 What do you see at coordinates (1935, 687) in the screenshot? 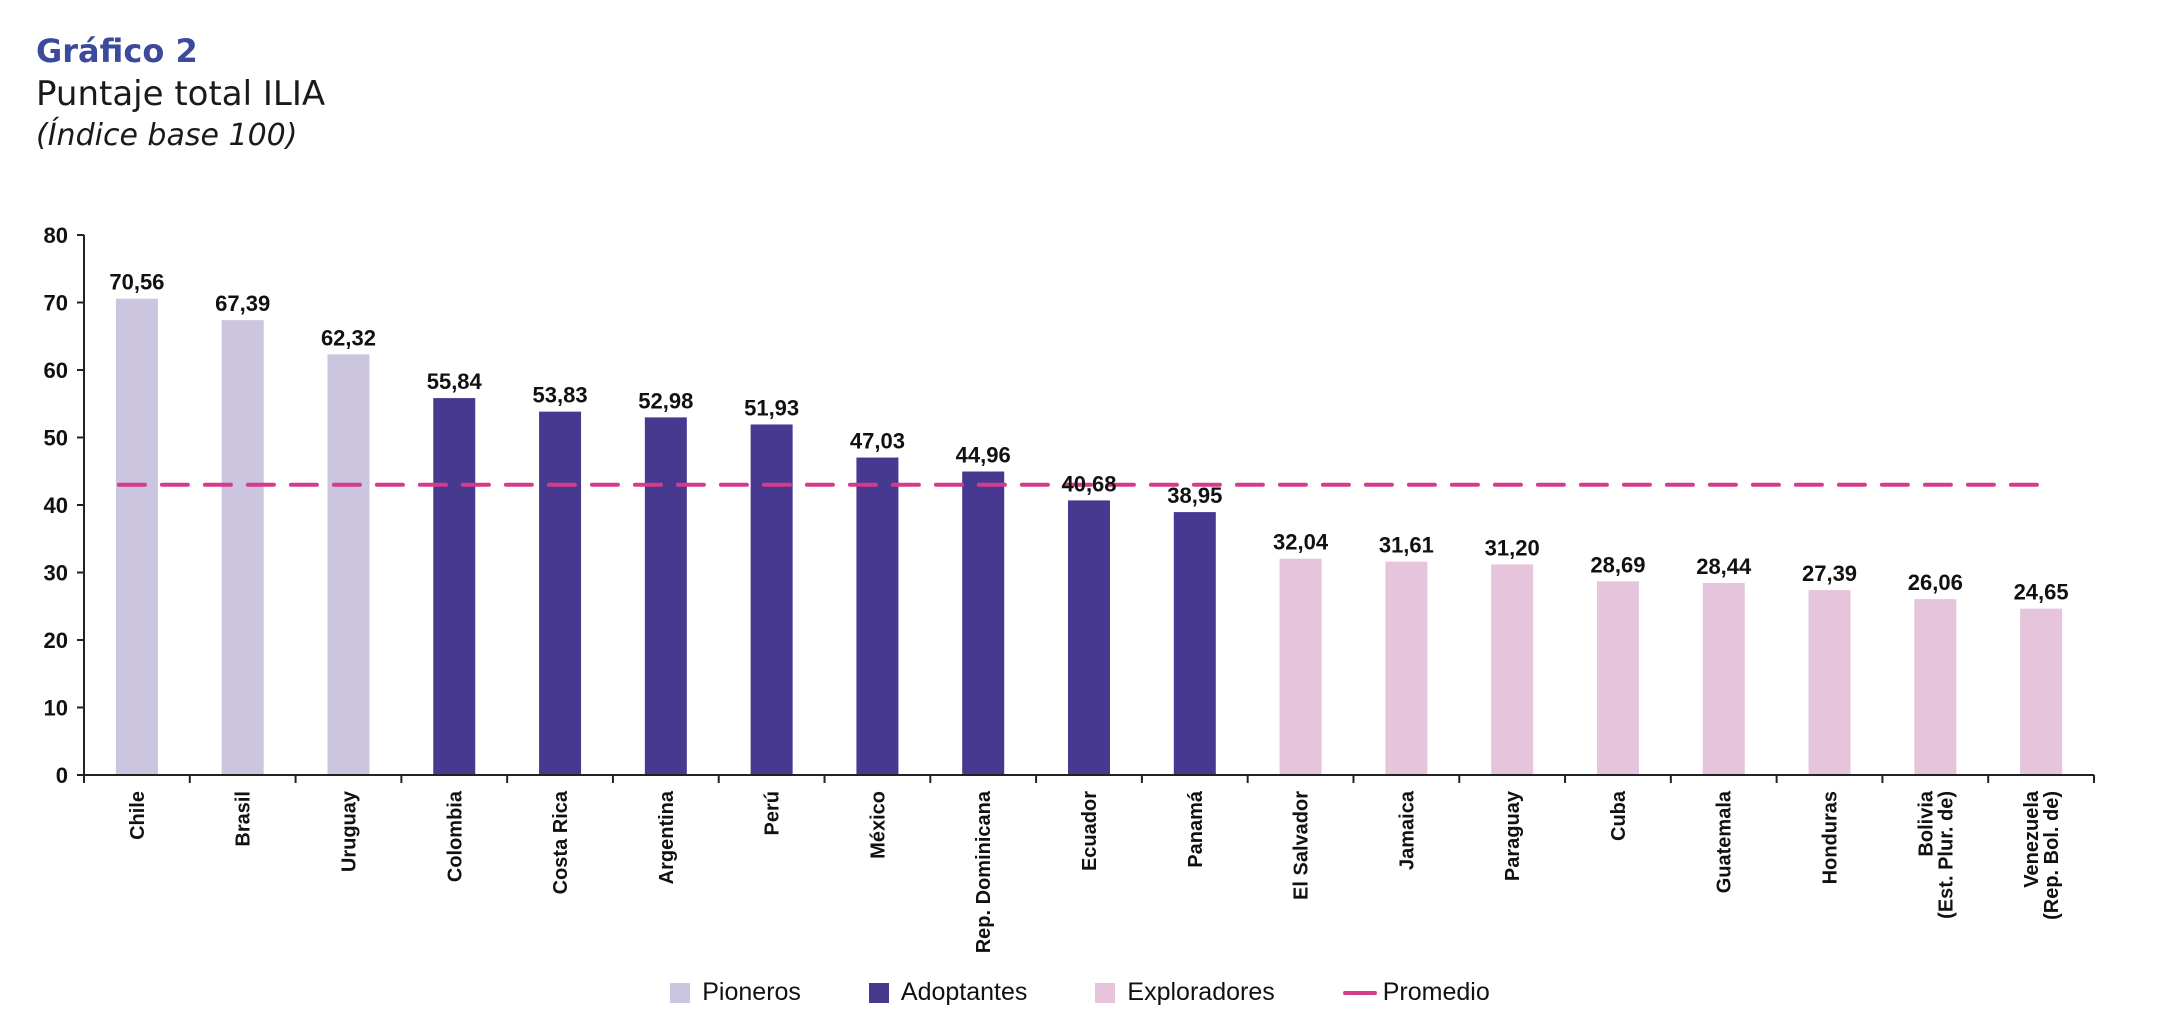
I see `bar-bolivia` at bounding box center [1935, 687].